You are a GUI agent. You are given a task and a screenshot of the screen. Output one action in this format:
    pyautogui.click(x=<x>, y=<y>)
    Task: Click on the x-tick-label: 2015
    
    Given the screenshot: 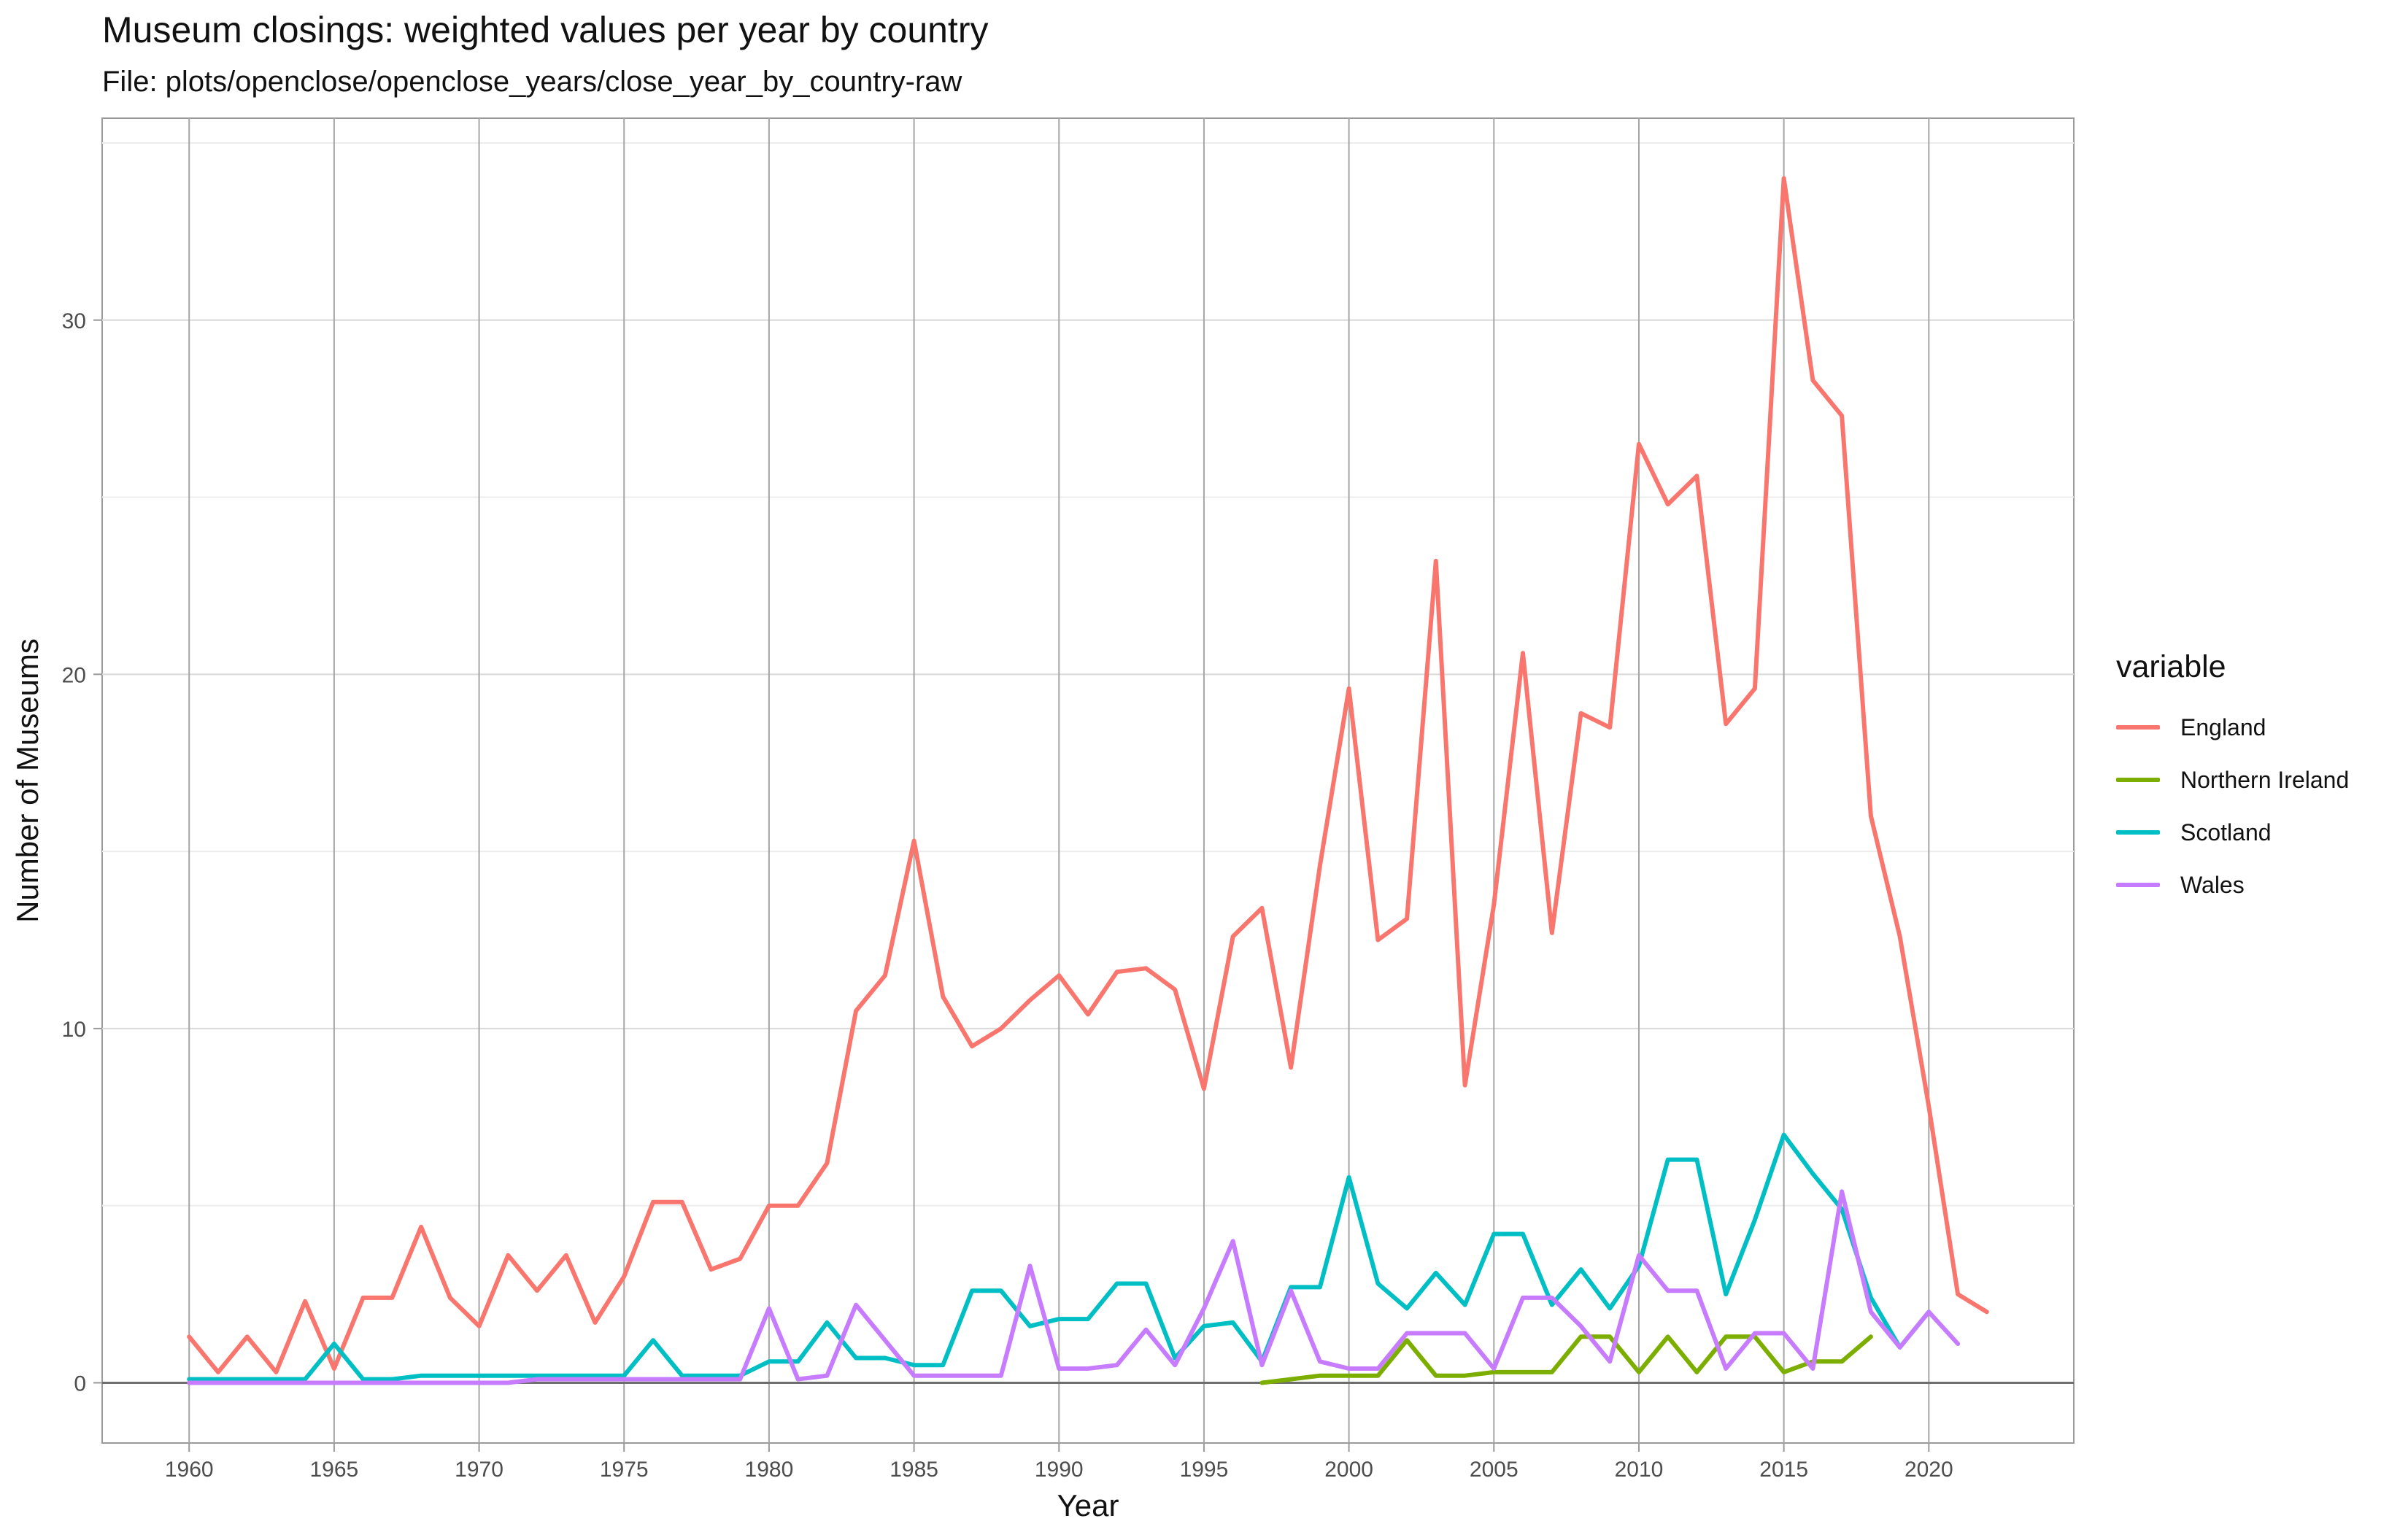 What is the action you would take?
    pyautogui.click(x=1783, y=1470)
    